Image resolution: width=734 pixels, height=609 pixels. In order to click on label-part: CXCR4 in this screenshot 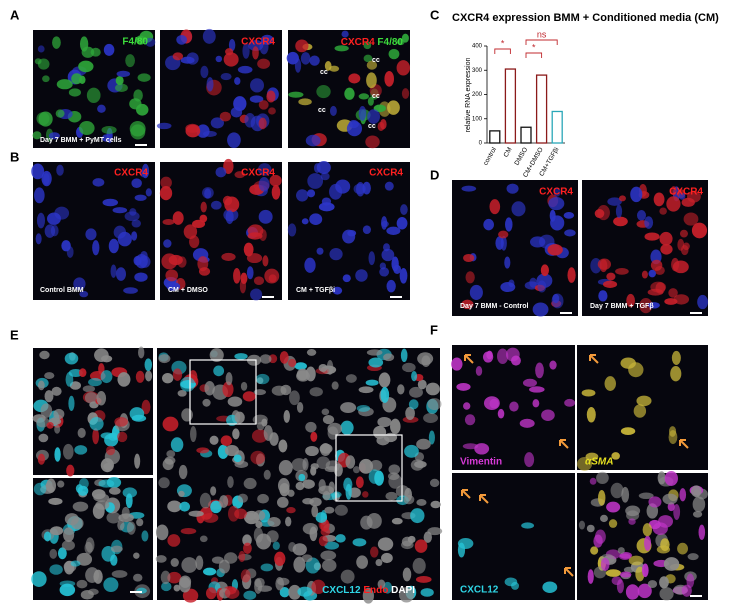, I will do `click(358, 42)`.